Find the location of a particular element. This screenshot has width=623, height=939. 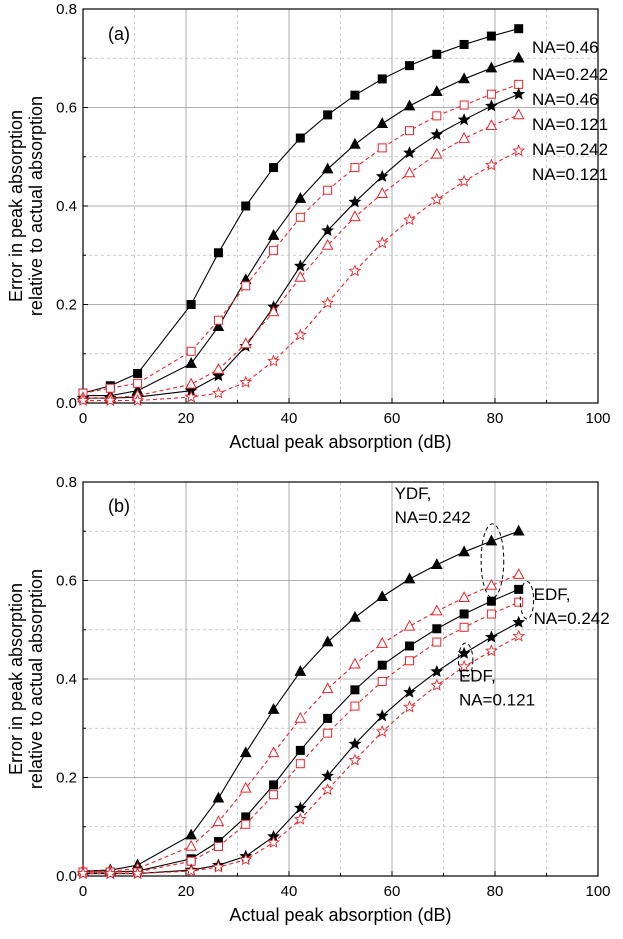

annotation-text: EDF, is located at coordinates (552, 594).